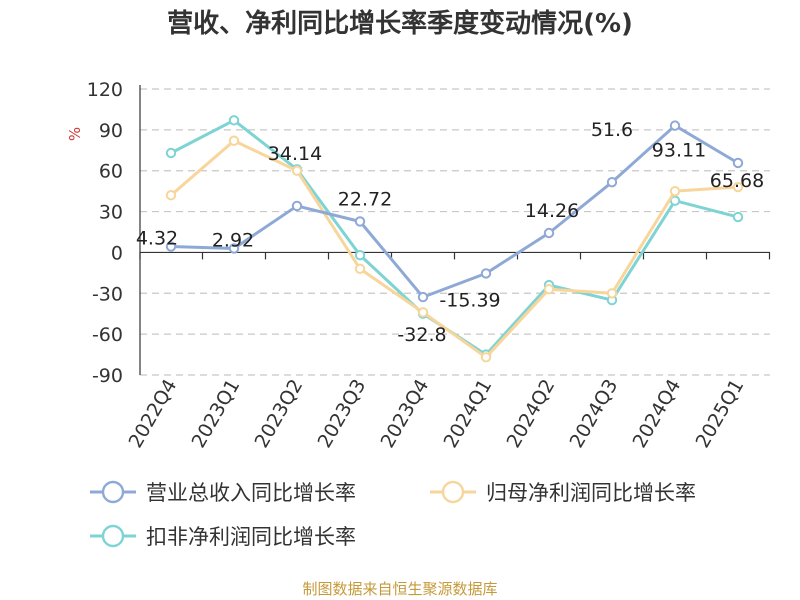  What do you see at coordinates (612, 130) in the screenshot?
I see `data-label: 51.6` at bounding box center [612, 130].